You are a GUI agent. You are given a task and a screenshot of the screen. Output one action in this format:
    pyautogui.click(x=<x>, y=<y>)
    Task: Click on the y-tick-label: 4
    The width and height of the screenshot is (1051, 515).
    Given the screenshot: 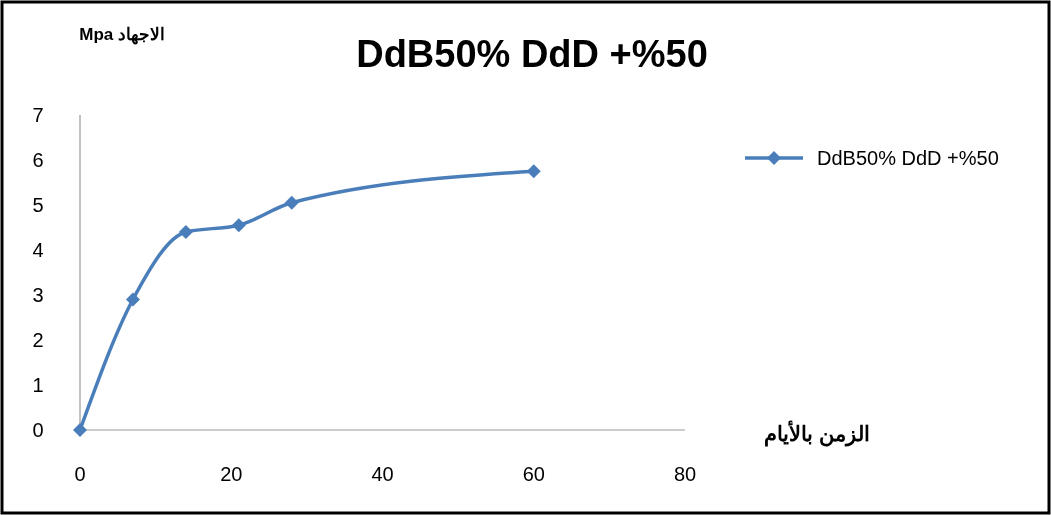 What is the action you would take?
    pyautogui.click(x=38, y=250)
    